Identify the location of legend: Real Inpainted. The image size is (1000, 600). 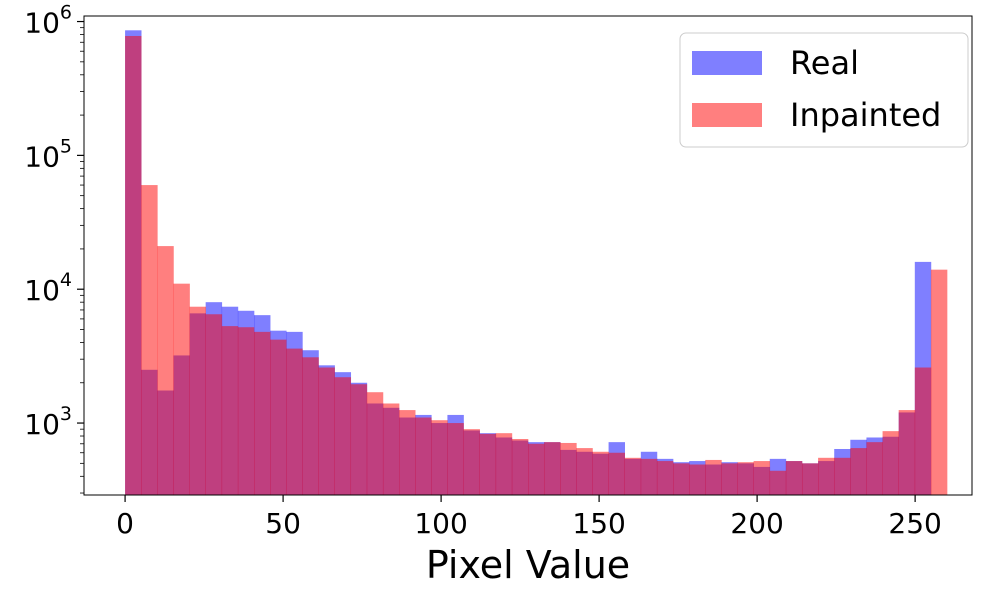
(824, 90).